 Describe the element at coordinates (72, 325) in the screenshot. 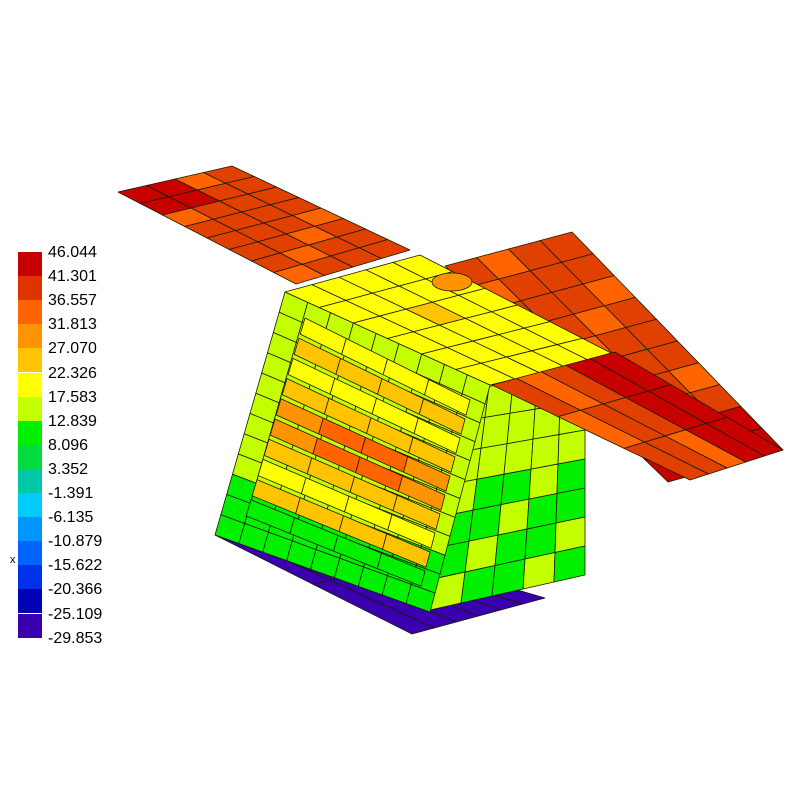

I see `legend-label: 31.813` at that location.